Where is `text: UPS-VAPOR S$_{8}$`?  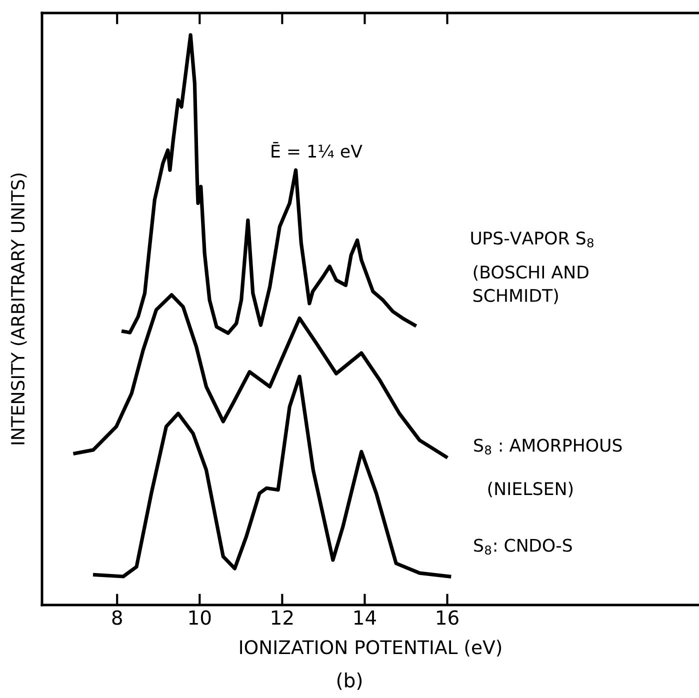
text: UPS-VAPOR S$_{8}$ is located at coordinates (532, 240).